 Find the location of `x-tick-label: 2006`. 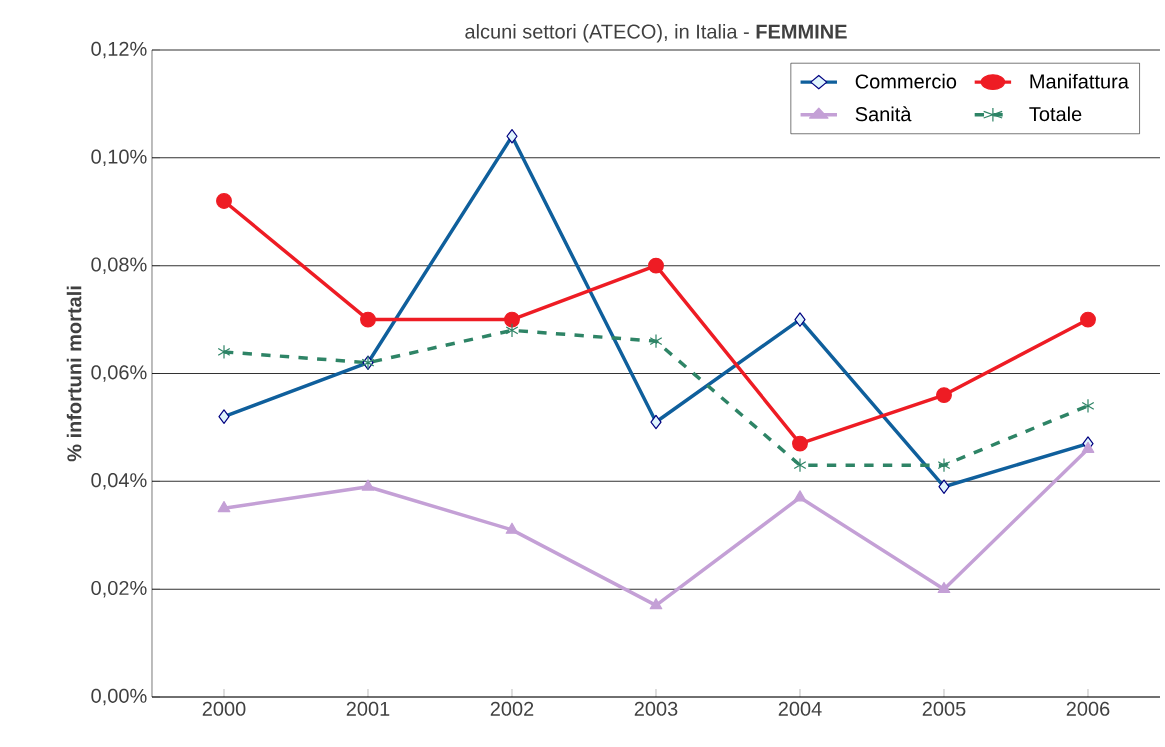

x-tick-label: 2006 is located at coordinates (1088, 708).